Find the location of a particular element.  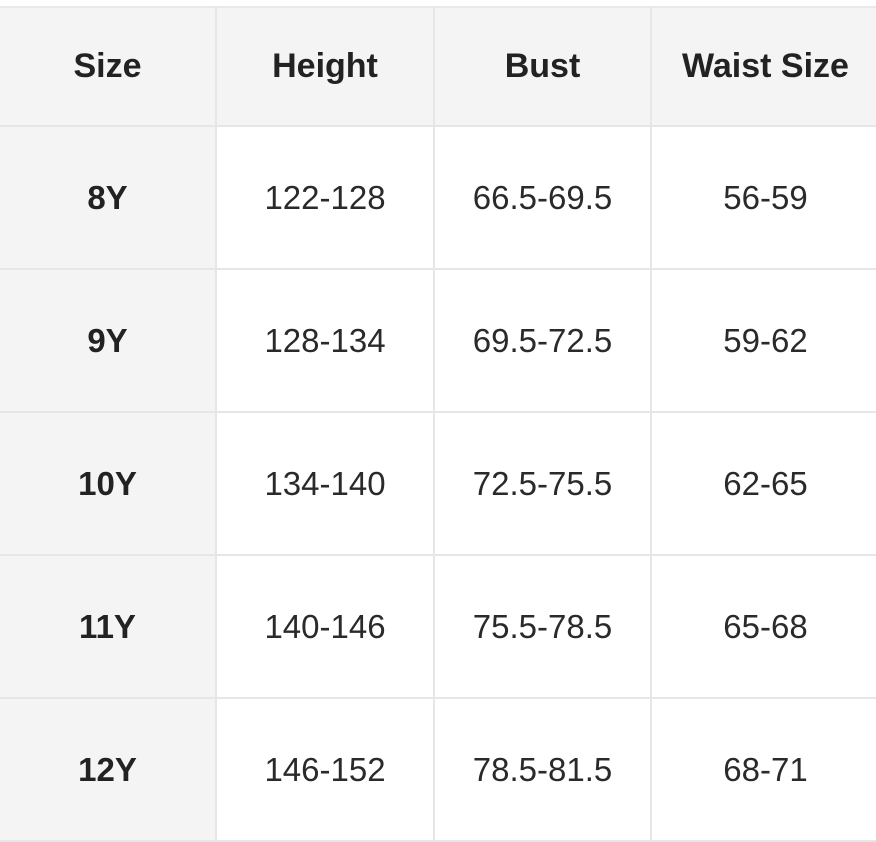

header-height: Height is located at coordinates (325, 66).